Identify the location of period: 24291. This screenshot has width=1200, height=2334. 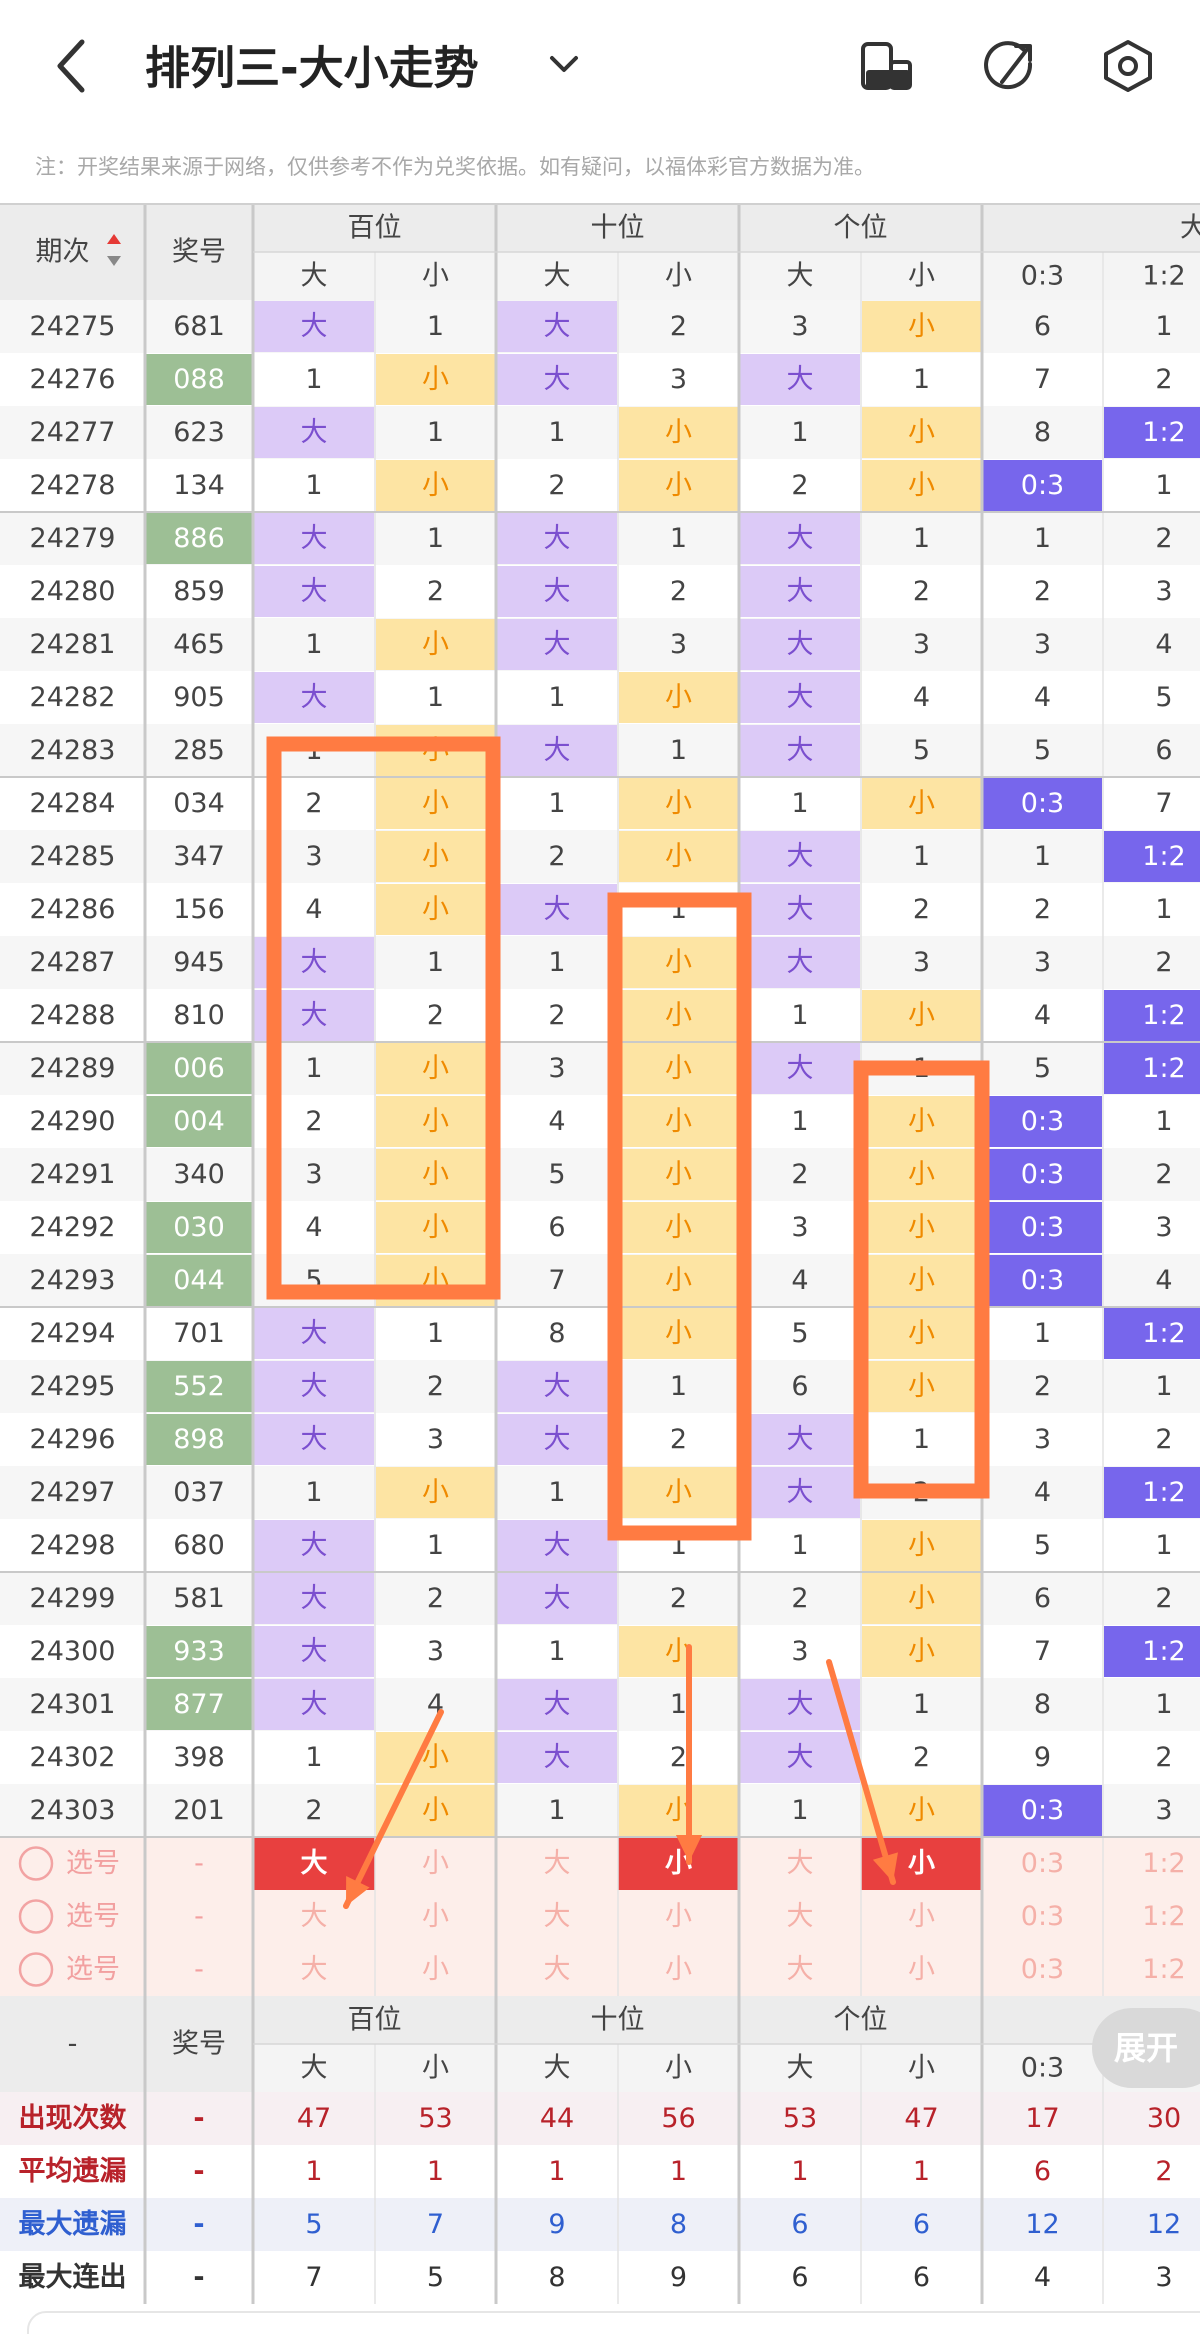
(73, 1174).